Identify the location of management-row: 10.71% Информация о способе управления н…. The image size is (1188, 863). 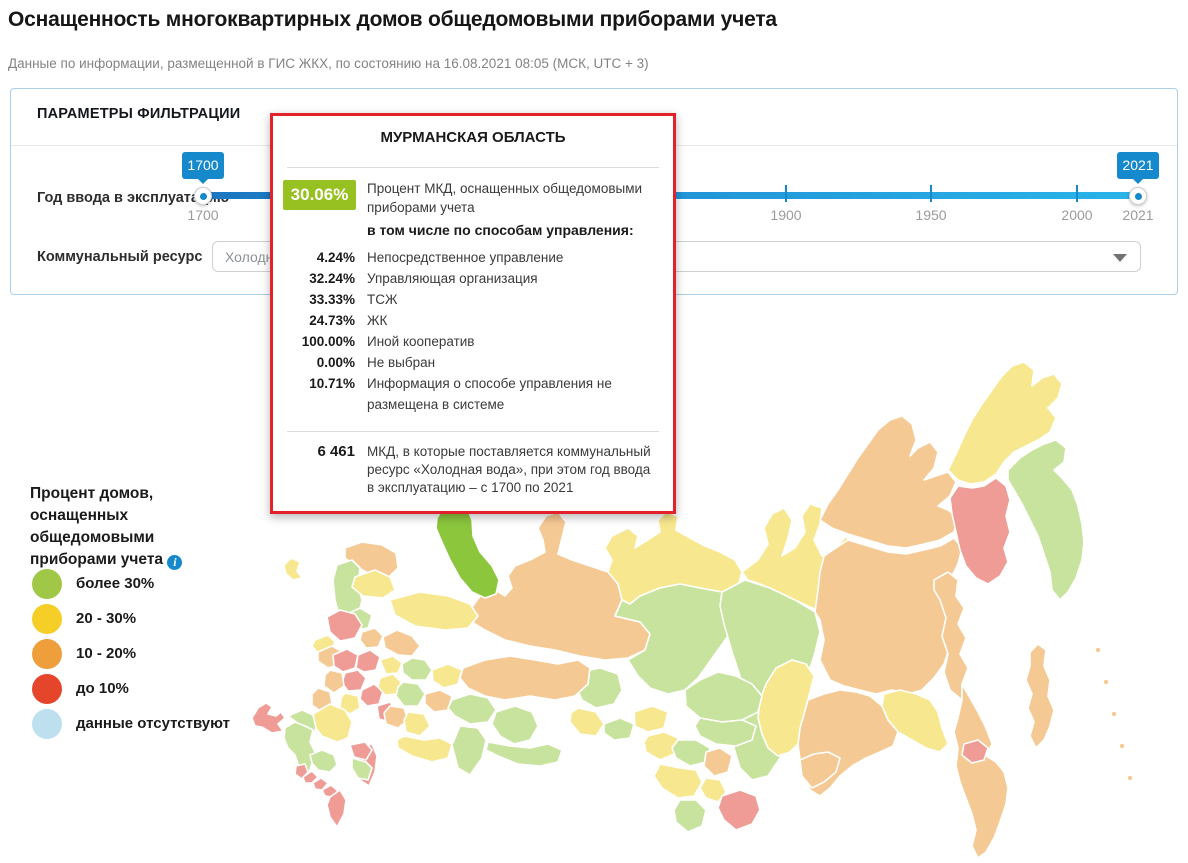
(460, 394).